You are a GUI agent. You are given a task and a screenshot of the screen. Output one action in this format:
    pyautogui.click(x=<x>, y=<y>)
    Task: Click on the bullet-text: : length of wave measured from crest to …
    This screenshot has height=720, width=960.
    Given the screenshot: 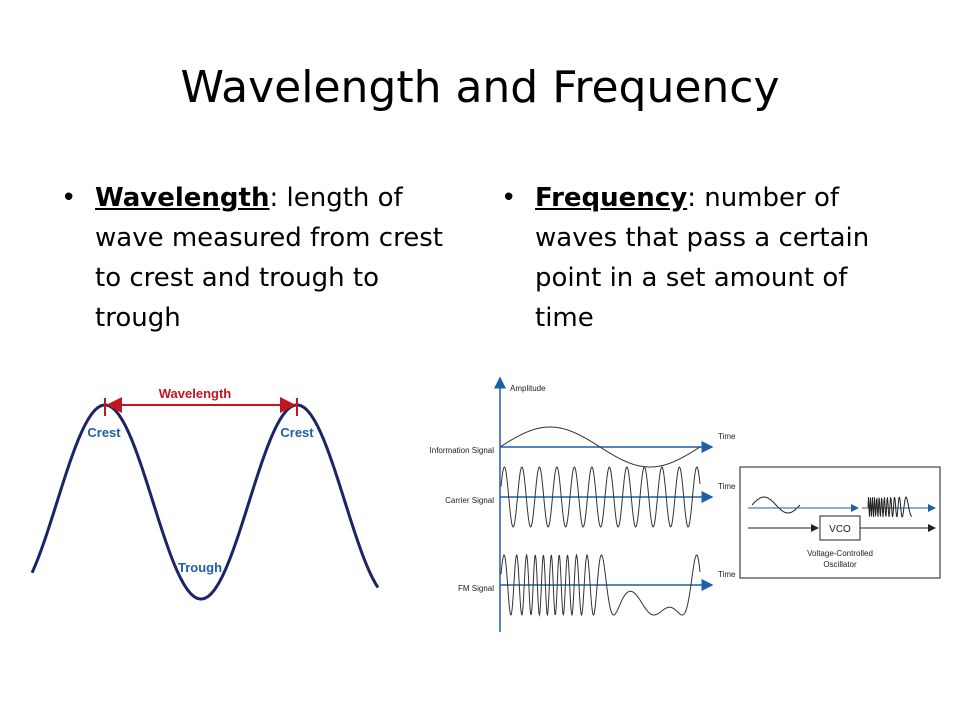 What is the action you would take?
    pyautogui.click(x=269, y=258)
    